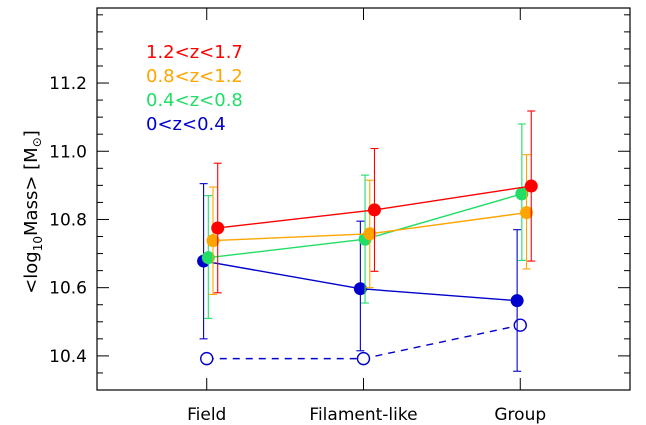  What do you see at coordinates (194, 88) in the screenshot?
I see `legend: 1.2<z<1.7 0.8<z<1.2 0.4<z<0.8 0<z<0.4` at bounding box center [194, 88].